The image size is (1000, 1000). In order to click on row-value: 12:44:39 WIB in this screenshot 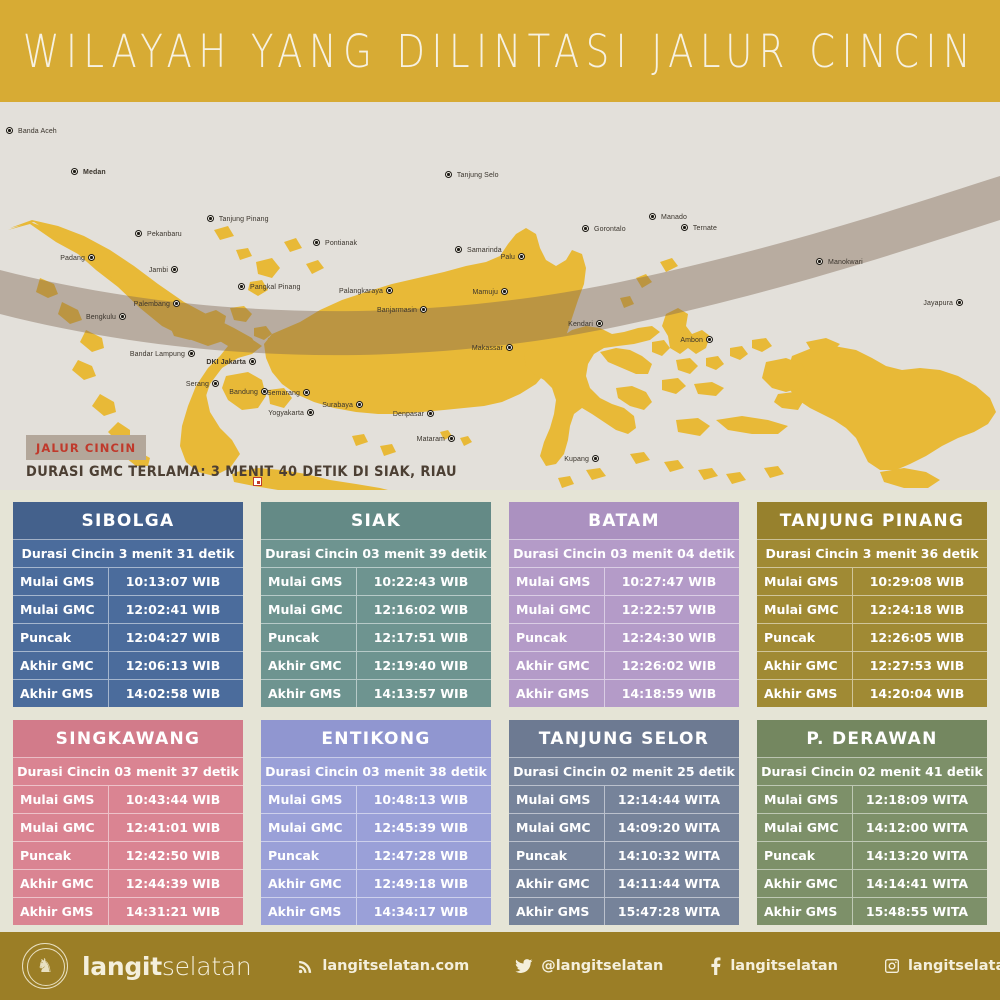, I will do `click(173, 883)`.